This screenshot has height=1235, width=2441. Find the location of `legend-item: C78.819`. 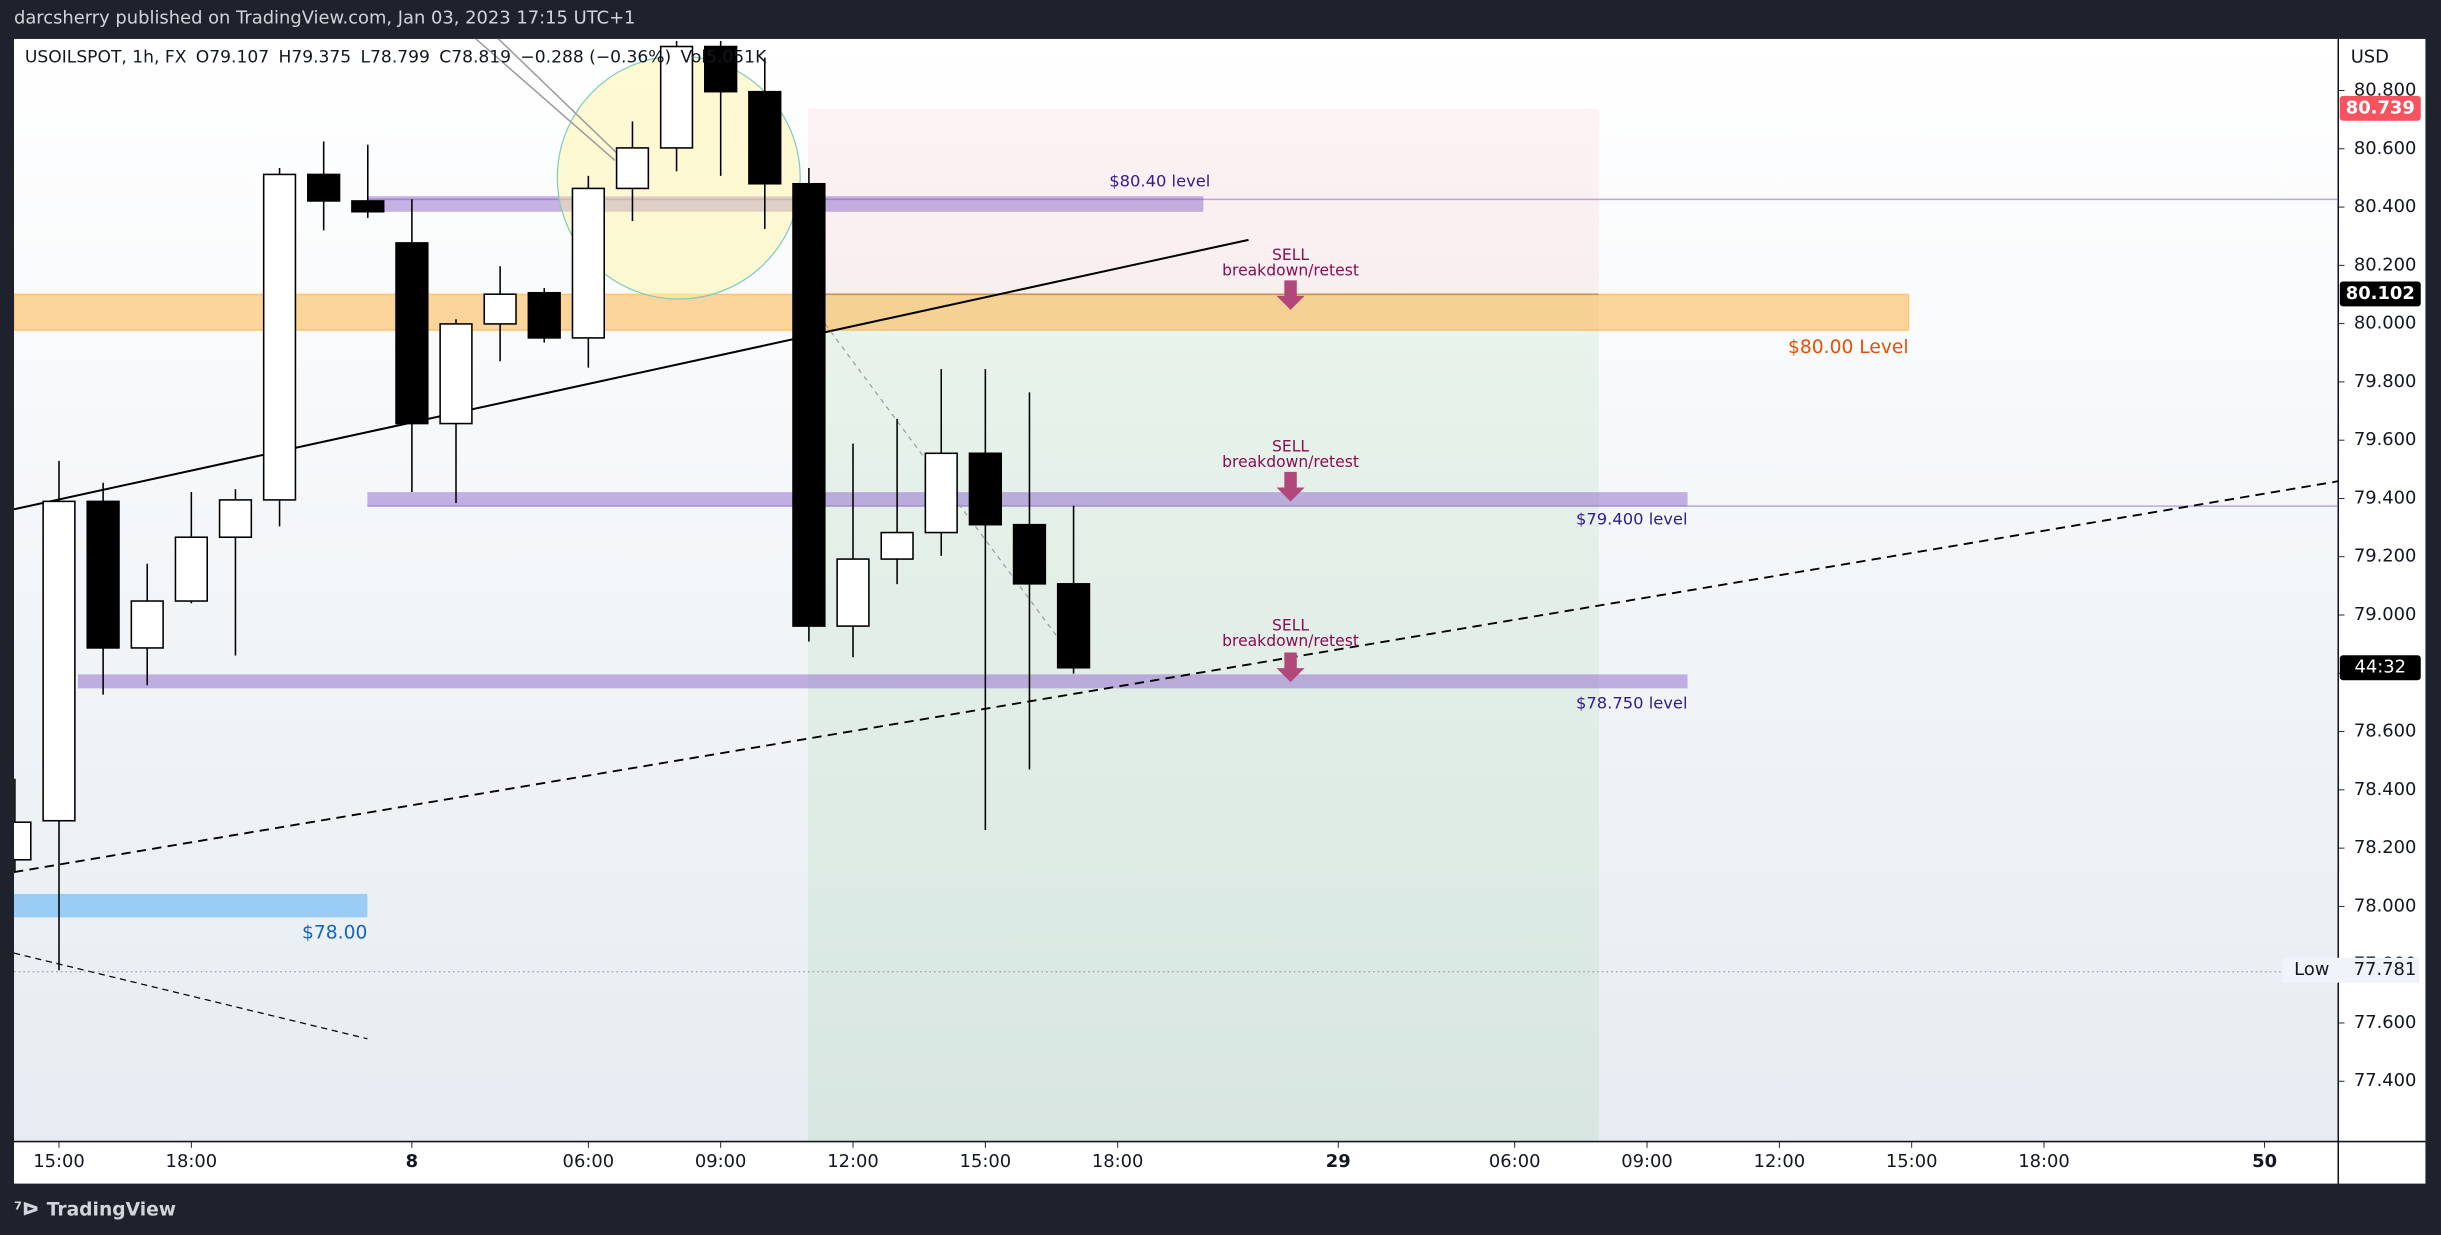

legend-item: C78.819 is located at coordinates (475, 58).